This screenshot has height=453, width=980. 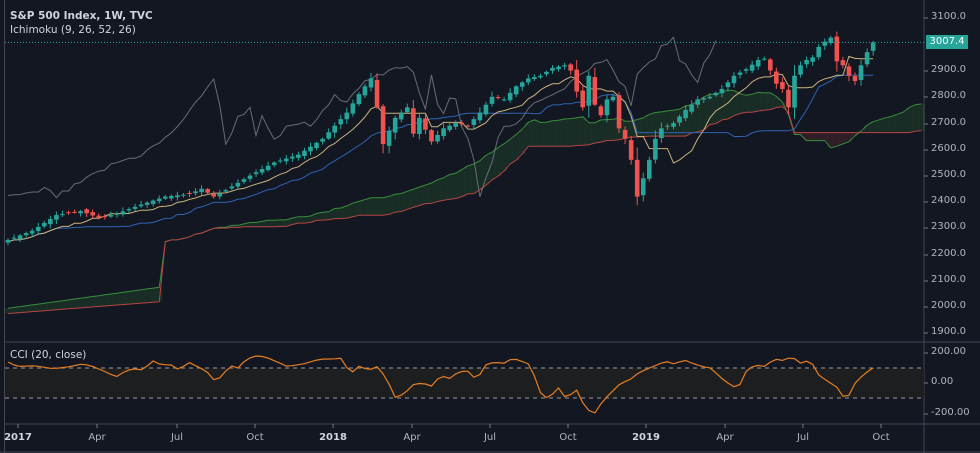 What do you see at coordinates (18, 437) in the screenshot?
I see `x-axis-label: 2017` at bounding box center [18, 437].